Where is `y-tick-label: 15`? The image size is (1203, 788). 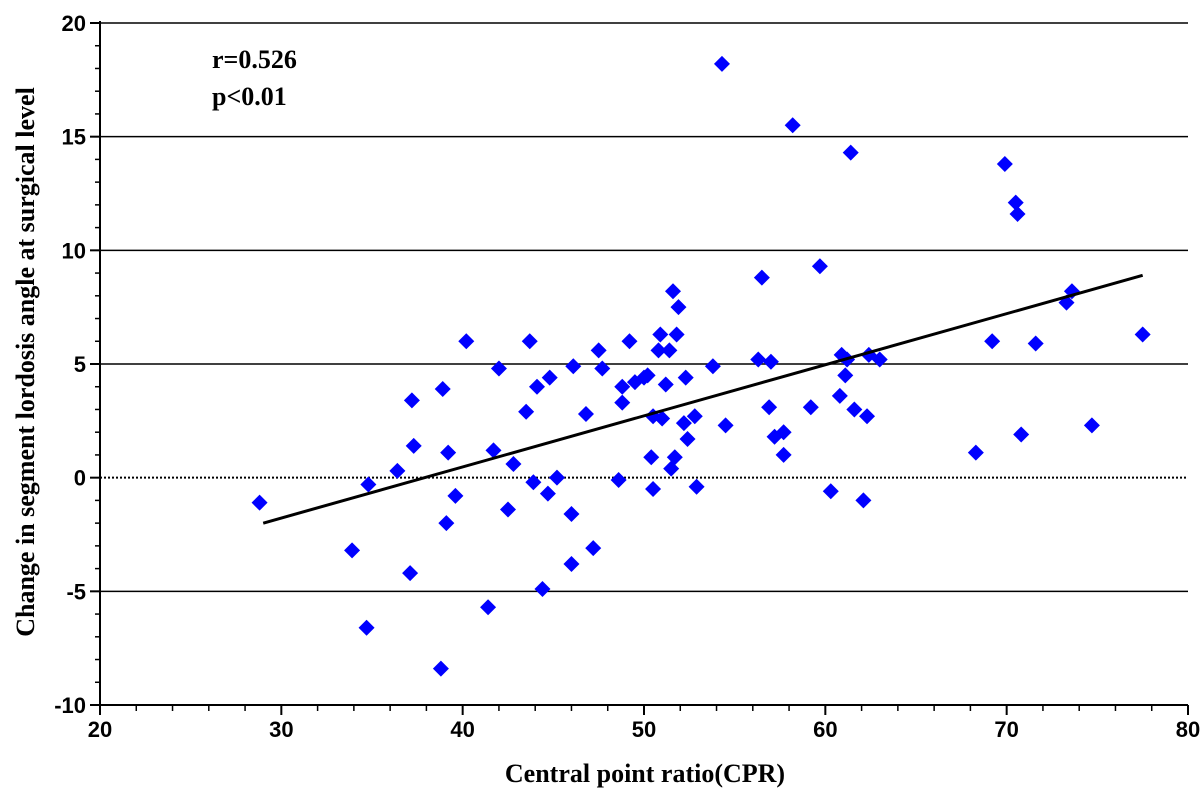
y-tick-label: 15 is located at coordinates (74, 137).